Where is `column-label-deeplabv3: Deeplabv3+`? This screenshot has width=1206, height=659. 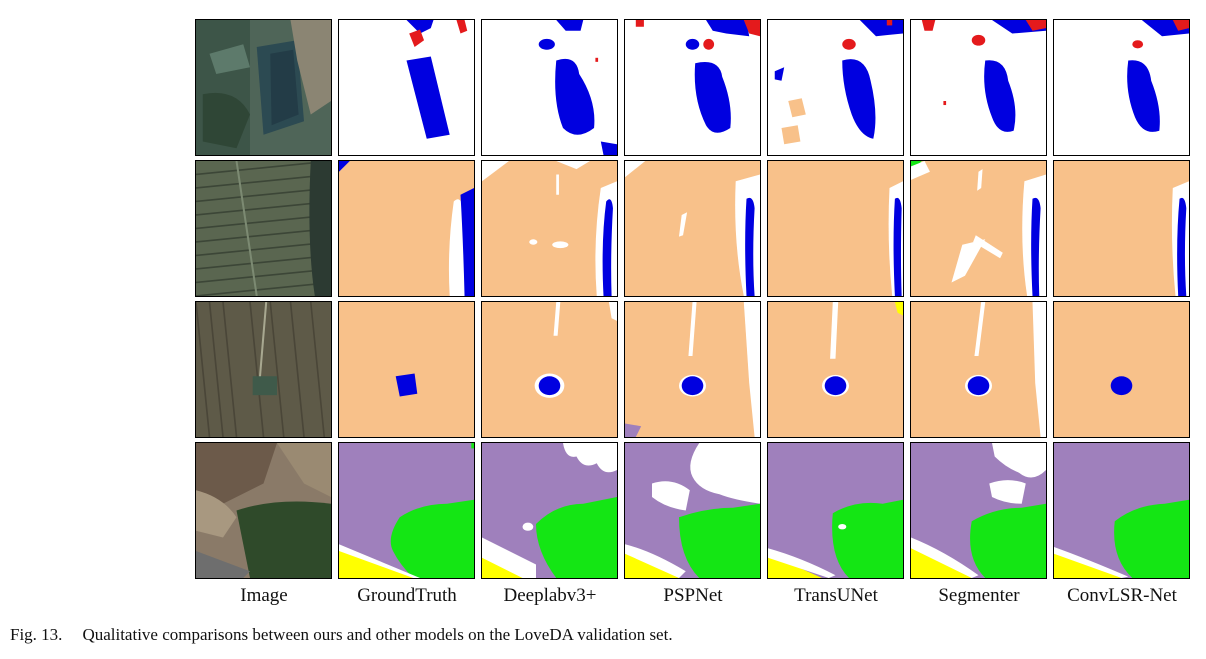
column-label-deeplabv3: Deeplabv3+ is located at coordinates (550, 595).